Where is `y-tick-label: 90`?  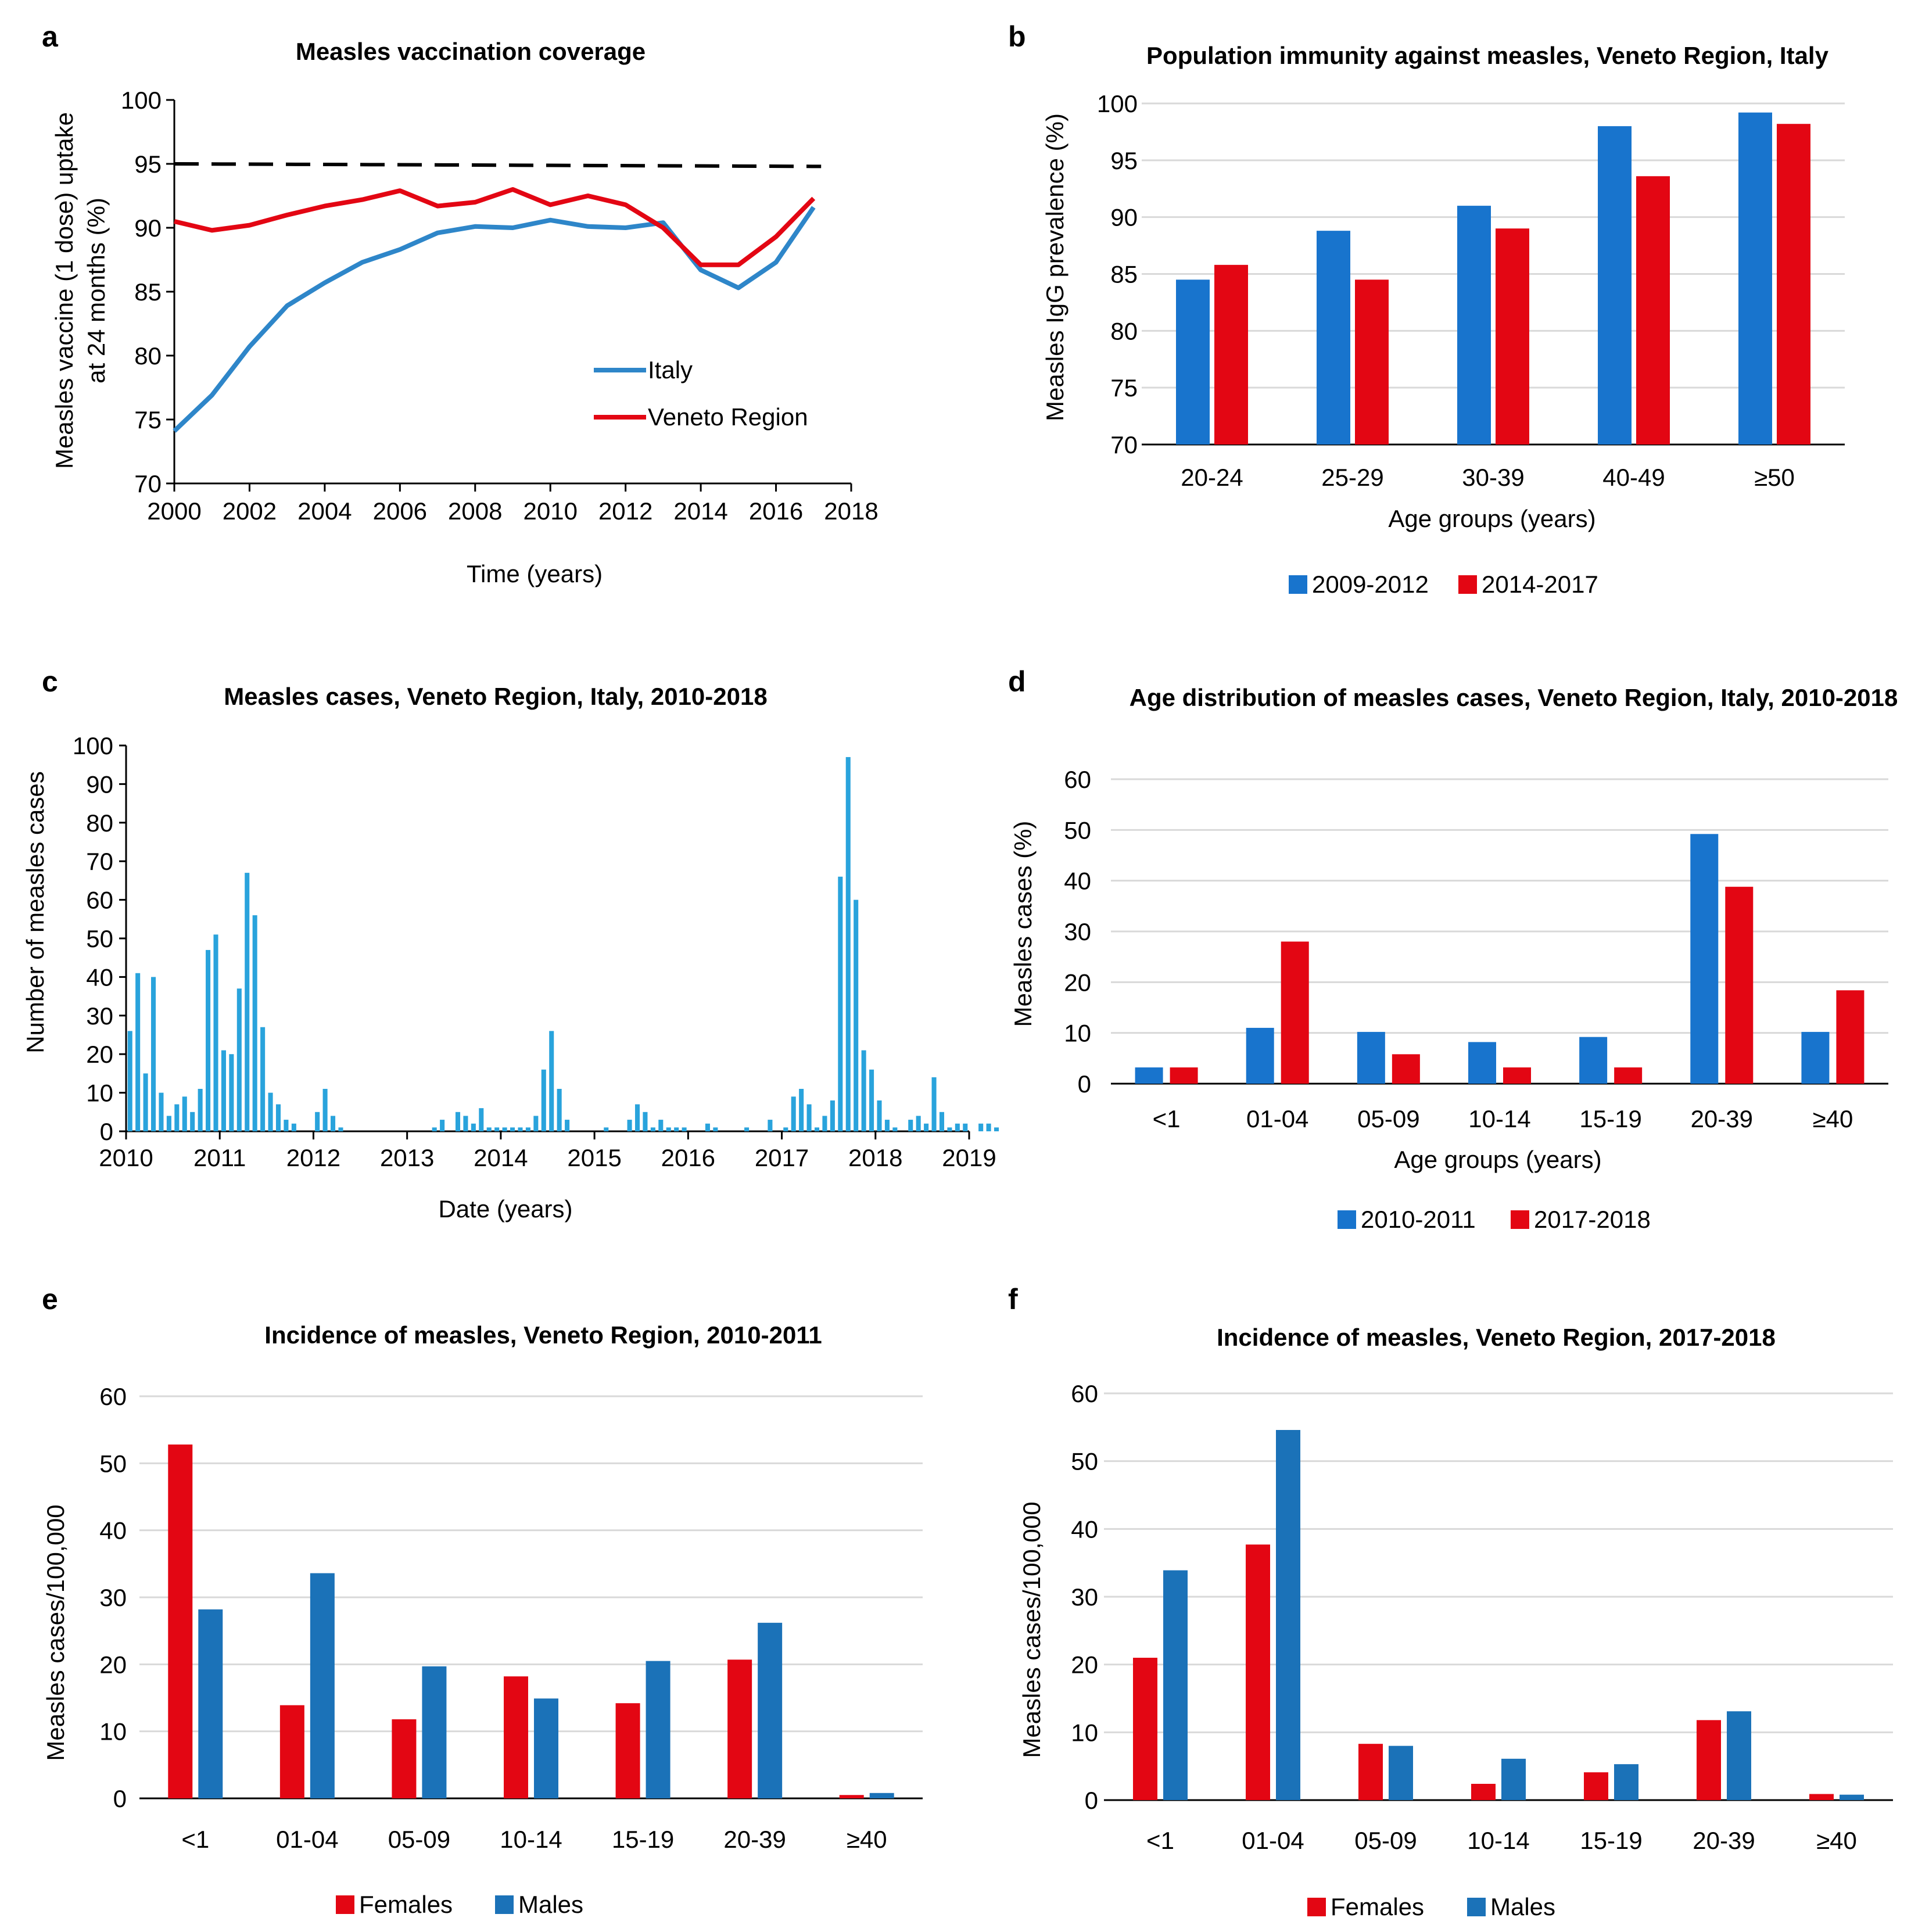
y-tick-label: 90 is located at coordinates (100, 784).